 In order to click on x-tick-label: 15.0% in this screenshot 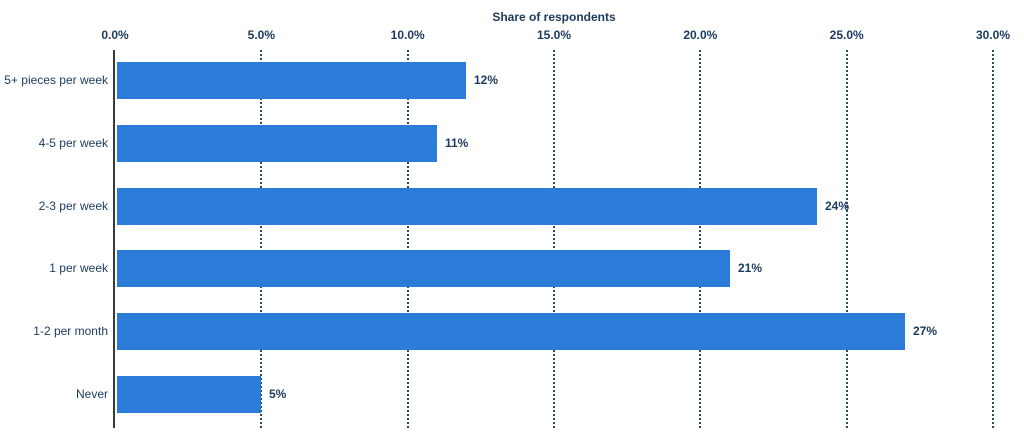, I will do `click(554, 35)`.